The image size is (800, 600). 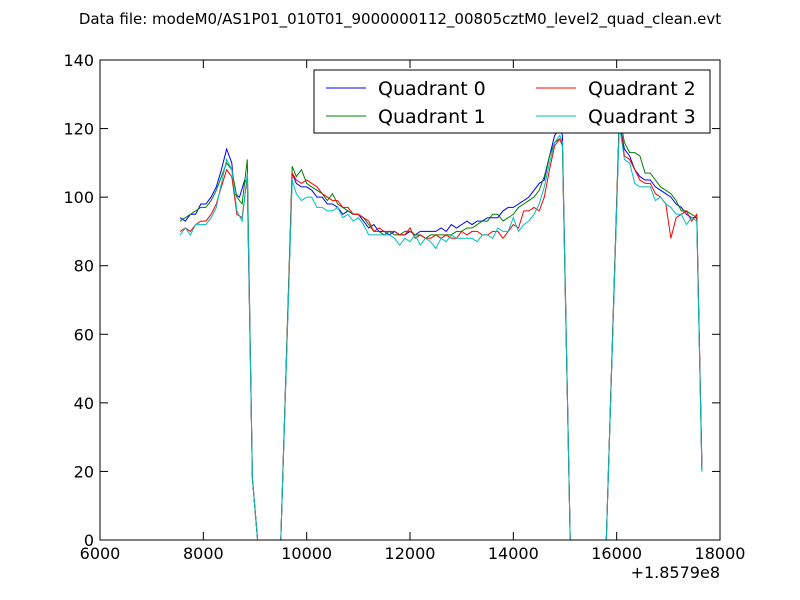 I want to click on legend-entry-3: Quadrant 3, so click(x=642, y=117).